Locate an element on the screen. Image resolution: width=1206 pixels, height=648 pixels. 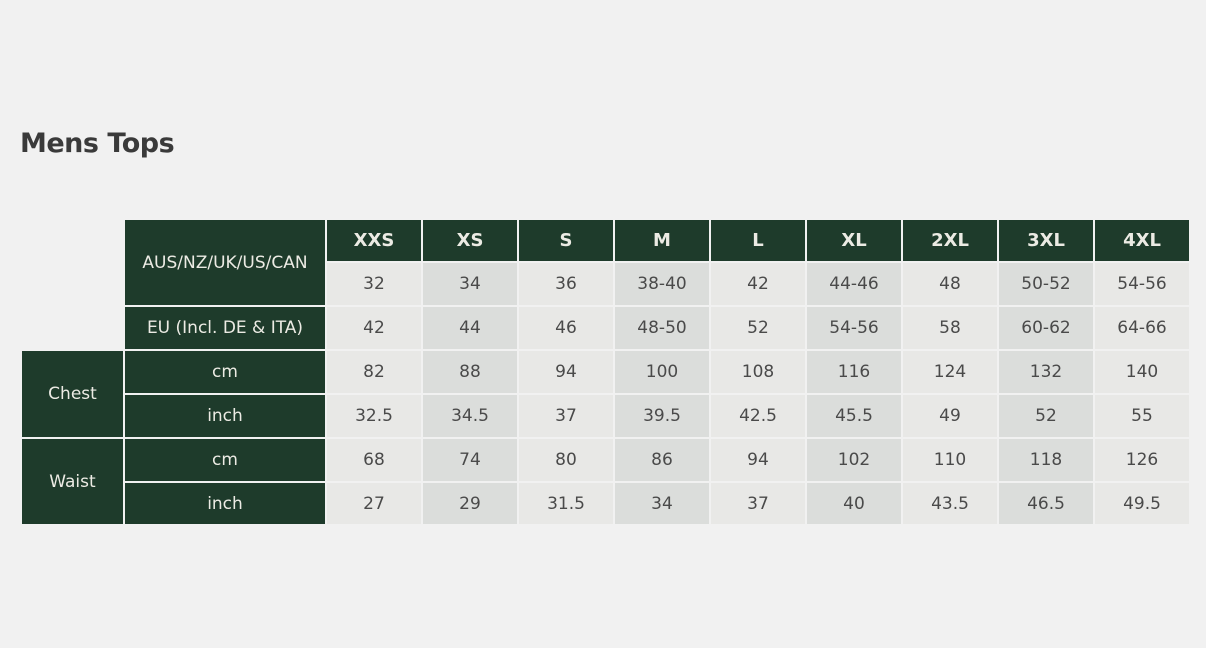
table-cell: 49 is located at coordinates (950, 416).